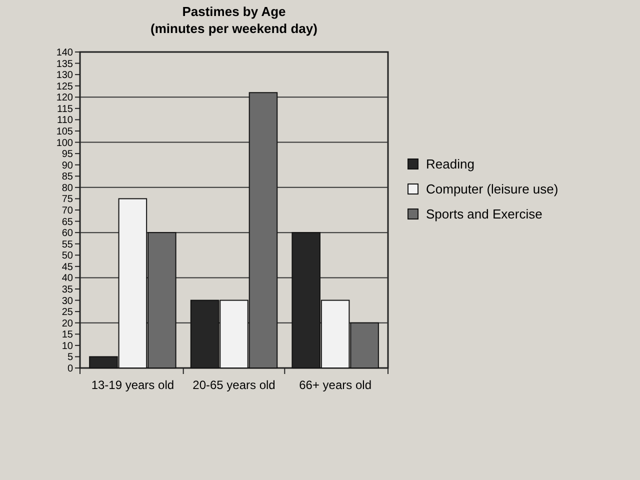 This screenshot has width=640, height=480. What do you see at coordinates (68, 312) in the screenshot?
I see `y-tick-label: 25` at bounding box center [68, 312].